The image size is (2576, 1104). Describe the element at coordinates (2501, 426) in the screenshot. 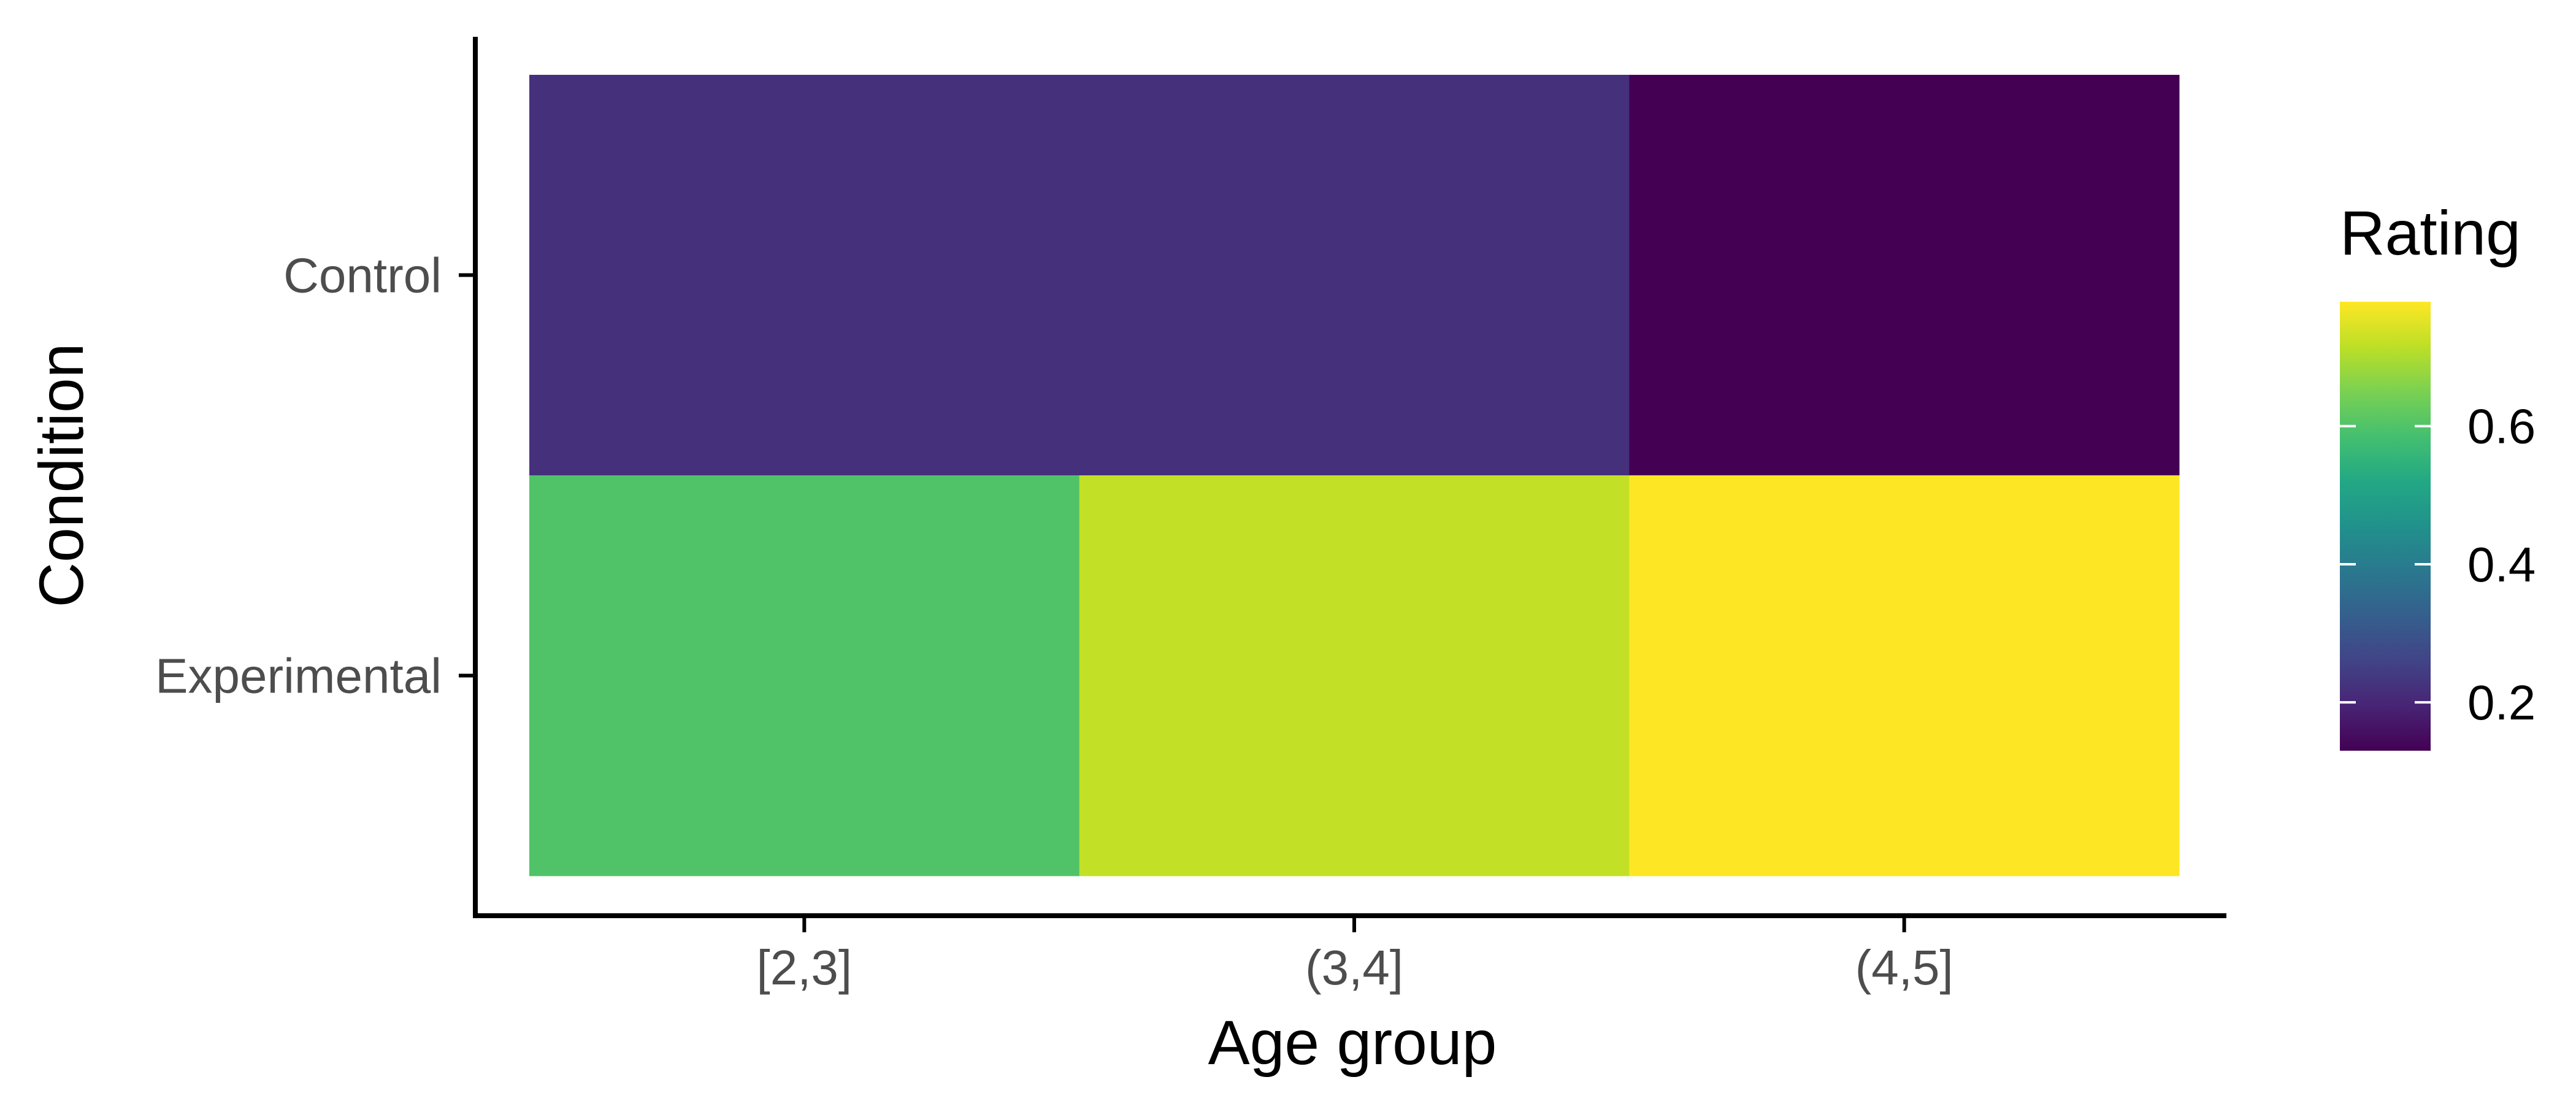

I see `colorbar-tick-label: 0.6` at that location.